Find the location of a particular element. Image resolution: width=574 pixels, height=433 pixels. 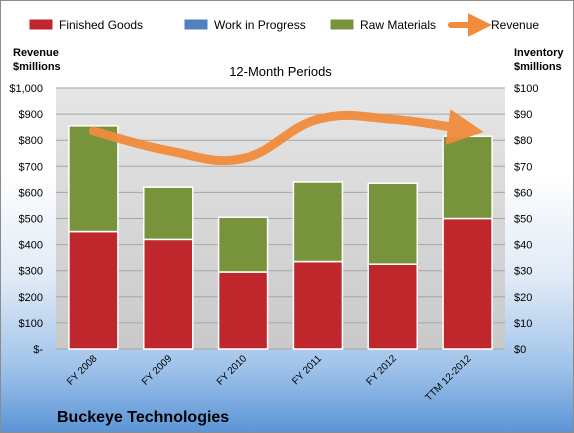

left-tick-label: $300 is located at coordinates (31, 272).